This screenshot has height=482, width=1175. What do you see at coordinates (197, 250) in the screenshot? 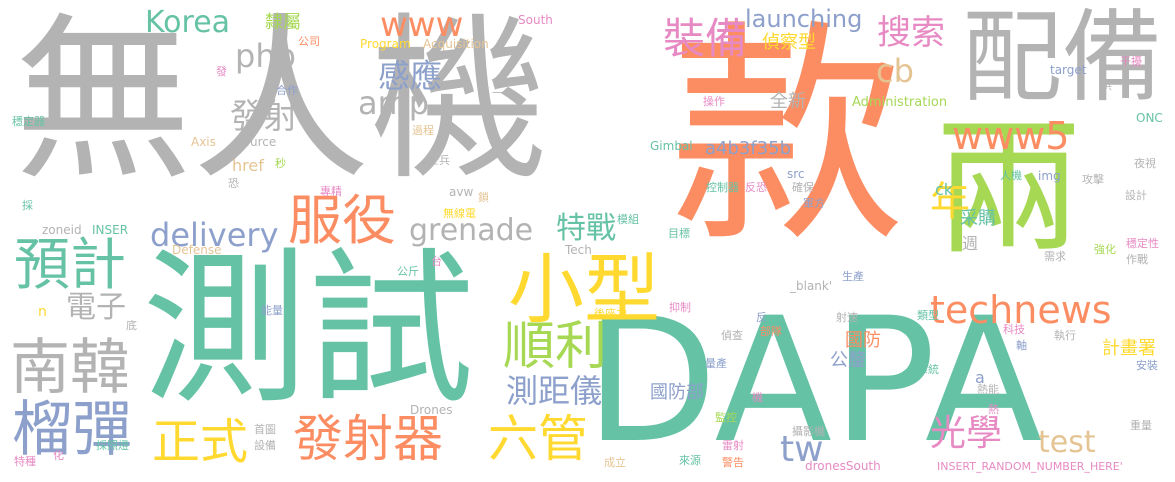
I see `word-defense: Defense` at bounding box center [197, 250].